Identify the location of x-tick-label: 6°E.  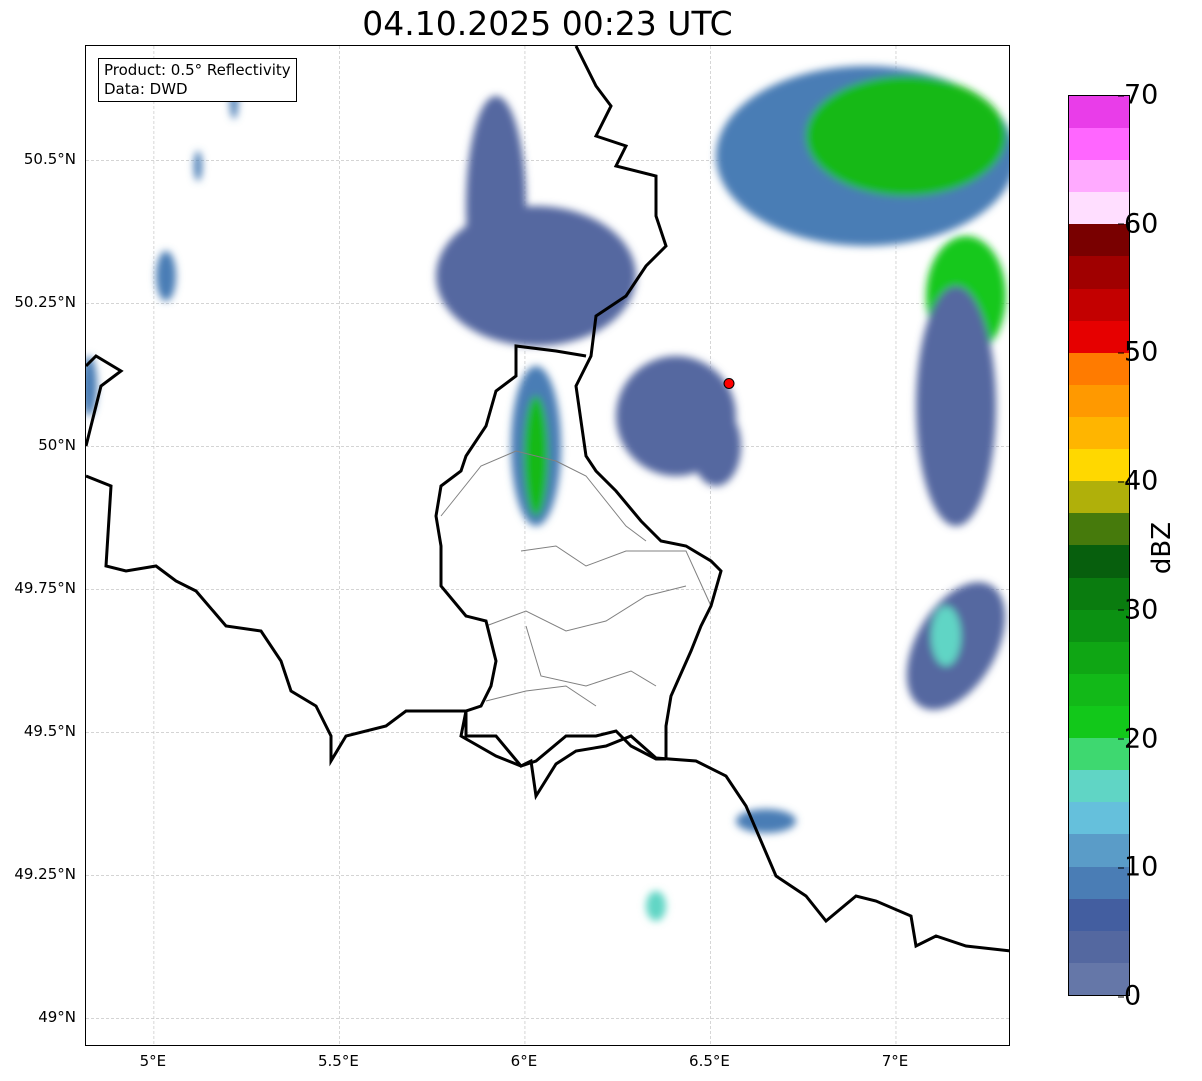
(524, 1061).